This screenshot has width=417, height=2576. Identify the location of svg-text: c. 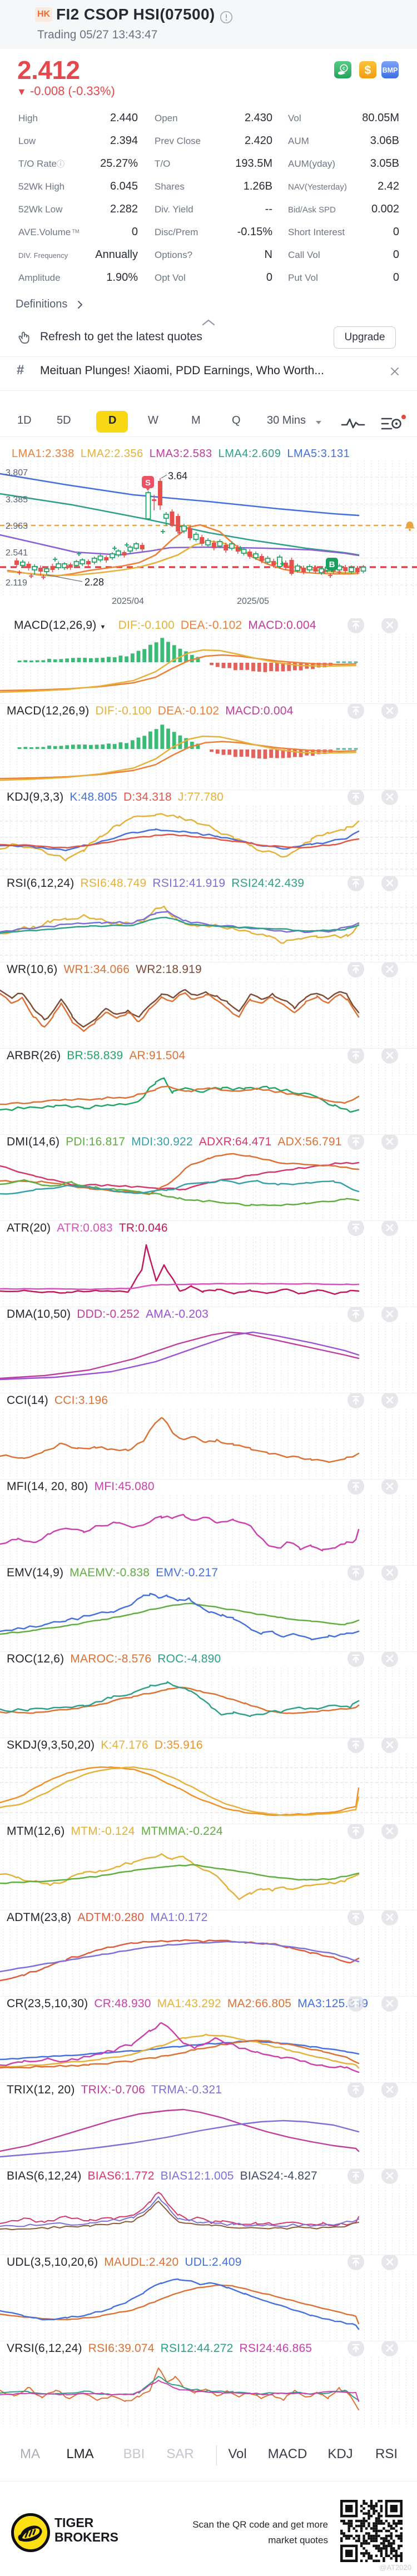
(343, 68).